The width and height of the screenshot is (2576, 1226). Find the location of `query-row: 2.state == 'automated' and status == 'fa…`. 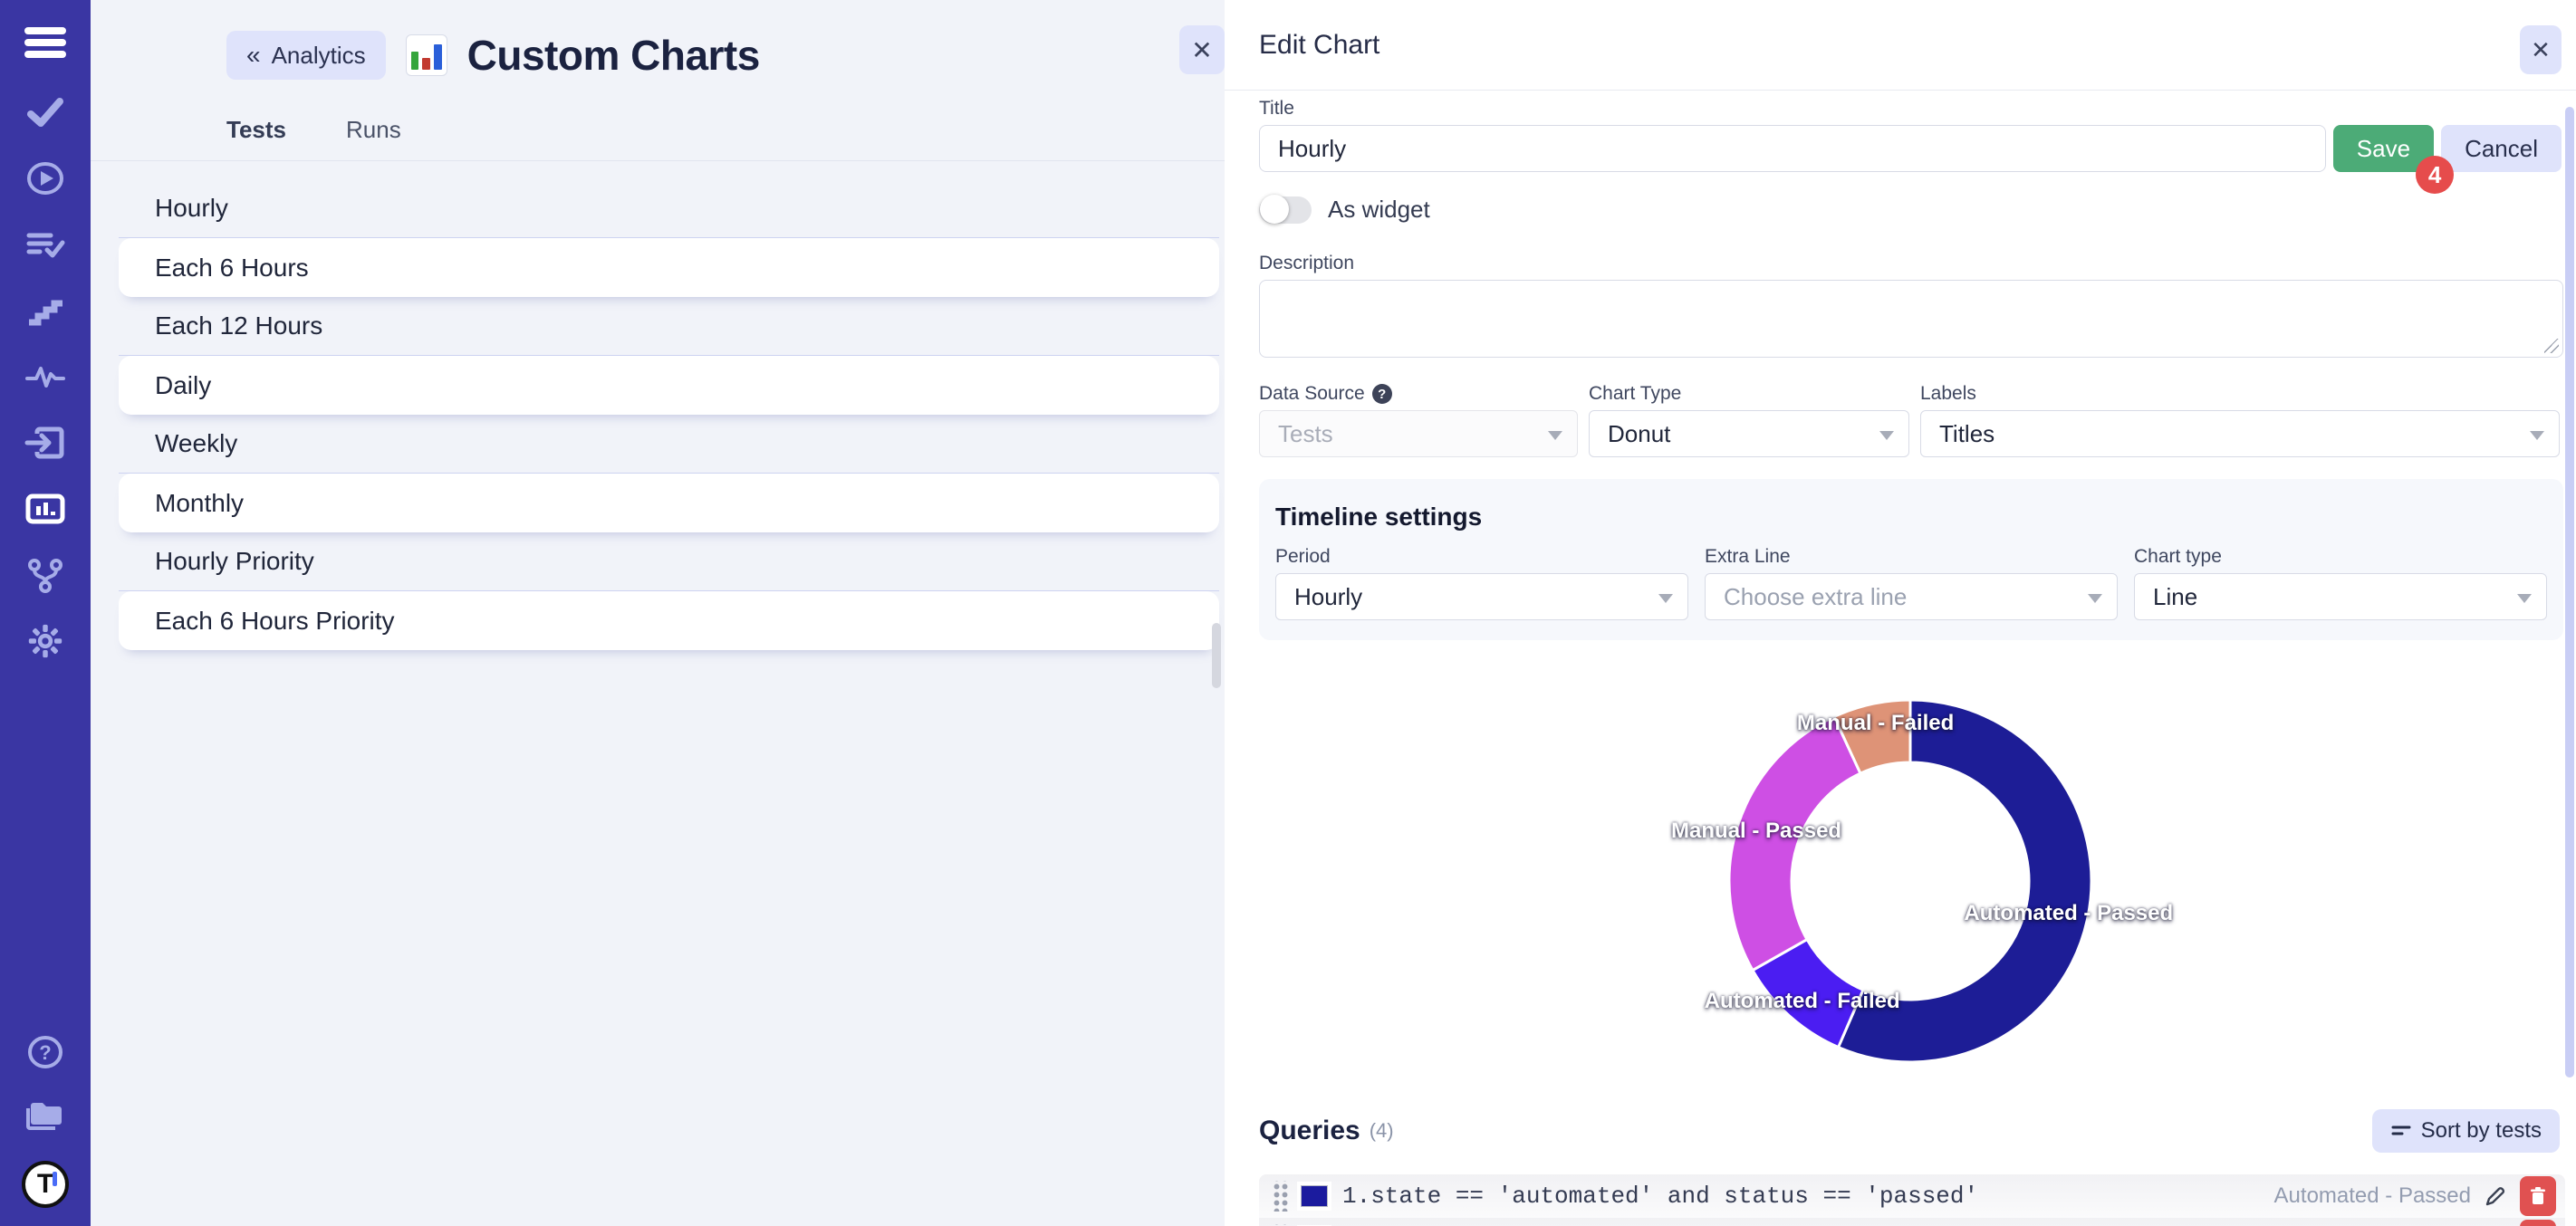

query-row: 2.state == 'automated' and status == 'fa… is located at coordinates (1912, 1222).